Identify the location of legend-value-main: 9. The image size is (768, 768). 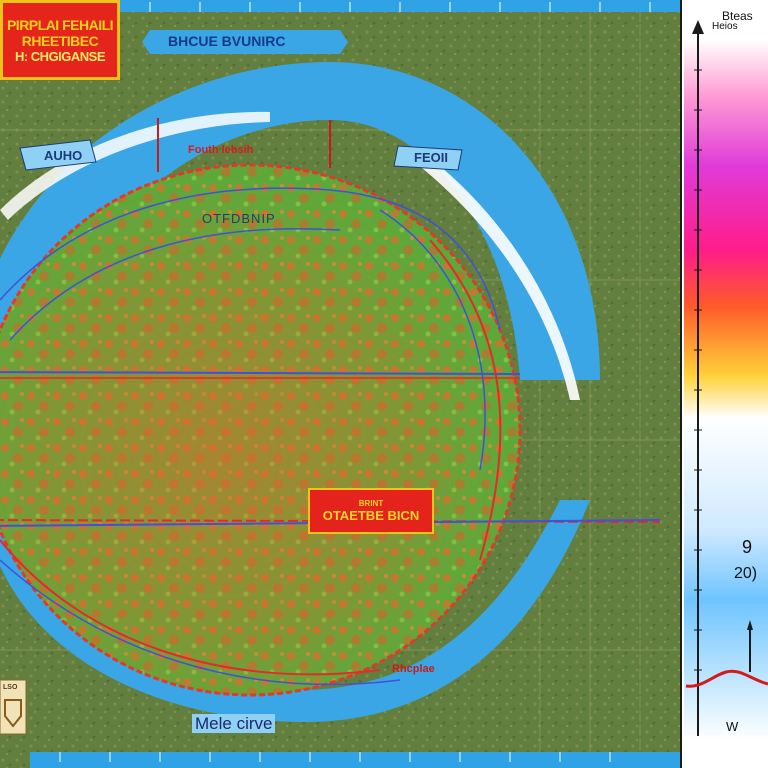
(747, 547).